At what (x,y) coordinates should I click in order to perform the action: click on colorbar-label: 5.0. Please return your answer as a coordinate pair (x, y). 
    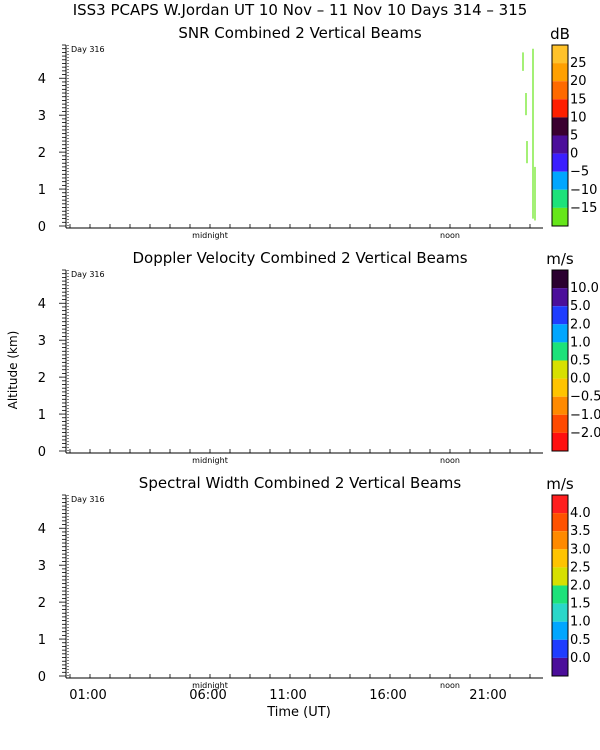
    Looking at the image, I should click on (580, 306).